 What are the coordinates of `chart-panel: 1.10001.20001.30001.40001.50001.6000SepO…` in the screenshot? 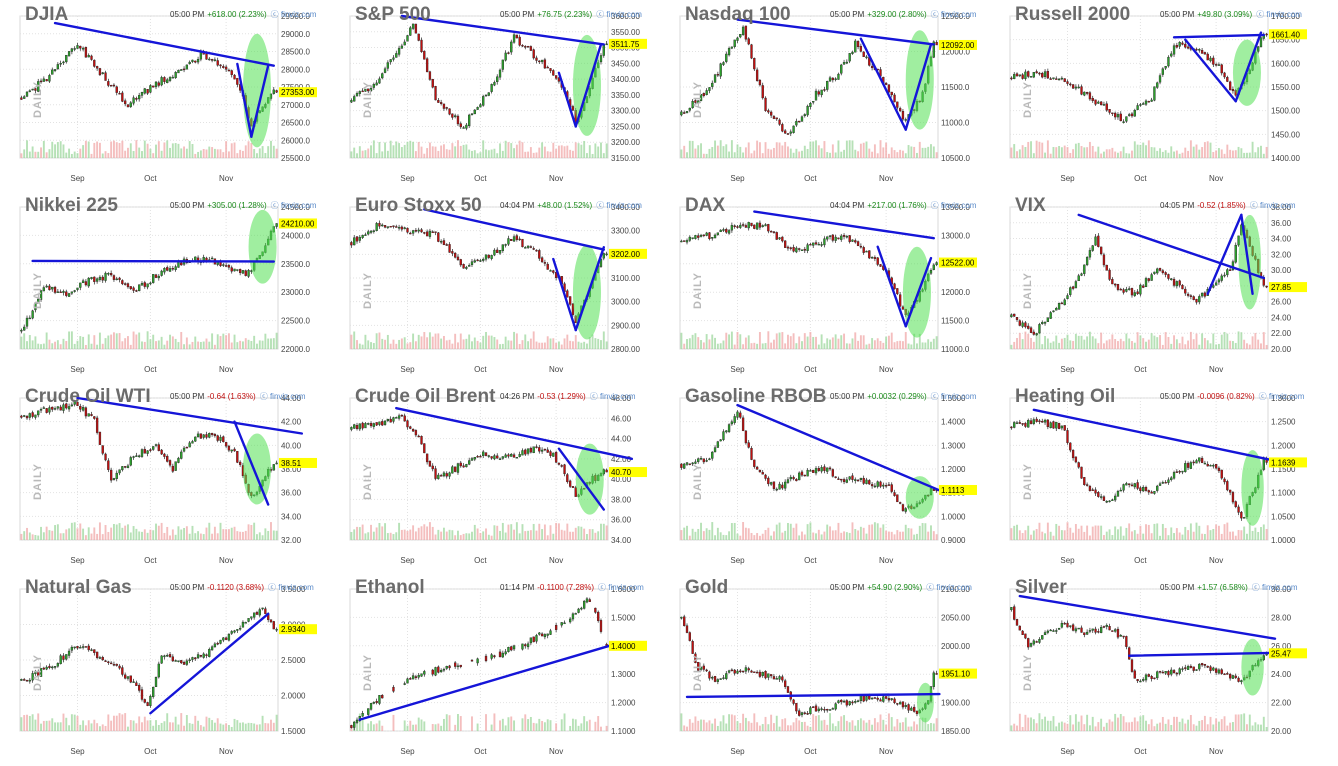 It's located at (495, 668).